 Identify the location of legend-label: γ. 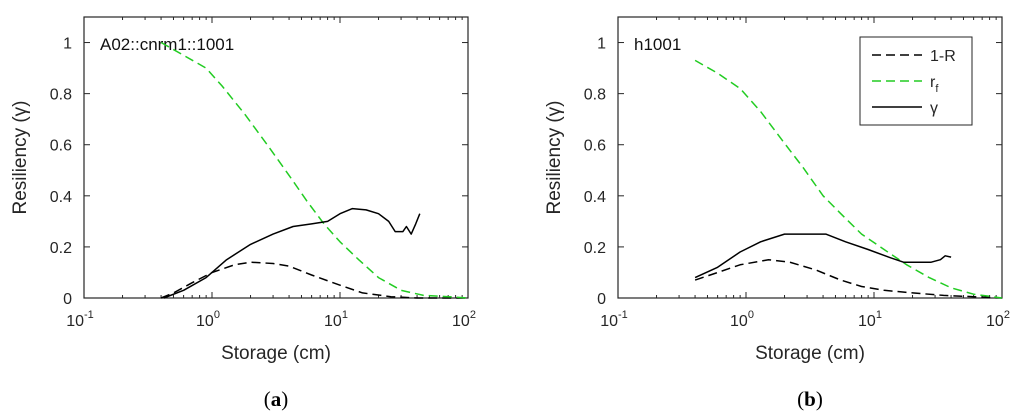
(934, 108).